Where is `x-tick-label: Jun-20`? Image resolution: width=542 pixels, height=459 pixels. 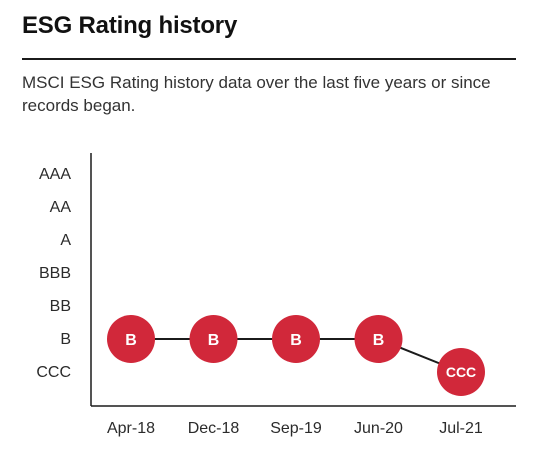
x-tick-label: Jun-20 is located at coordinates (378, 428).